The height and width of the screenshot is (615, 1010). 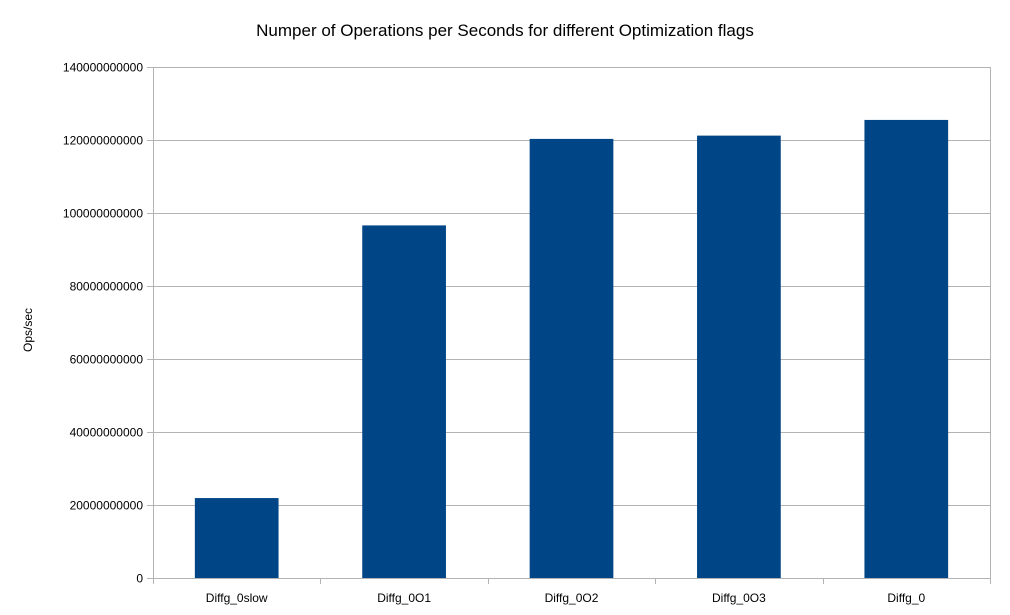 I want to click on y-tick-label: 0, so click(x=139, y=579).